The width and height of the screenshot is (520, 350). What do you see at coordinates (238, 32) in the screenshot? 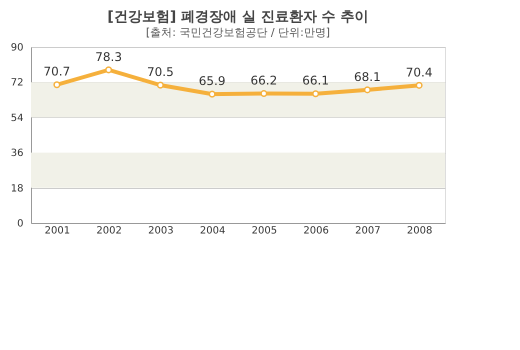
I see `chart-subtitle: [출처: 국민건강보험공단 / 단위:만명]` at bounding box center [238, 32].